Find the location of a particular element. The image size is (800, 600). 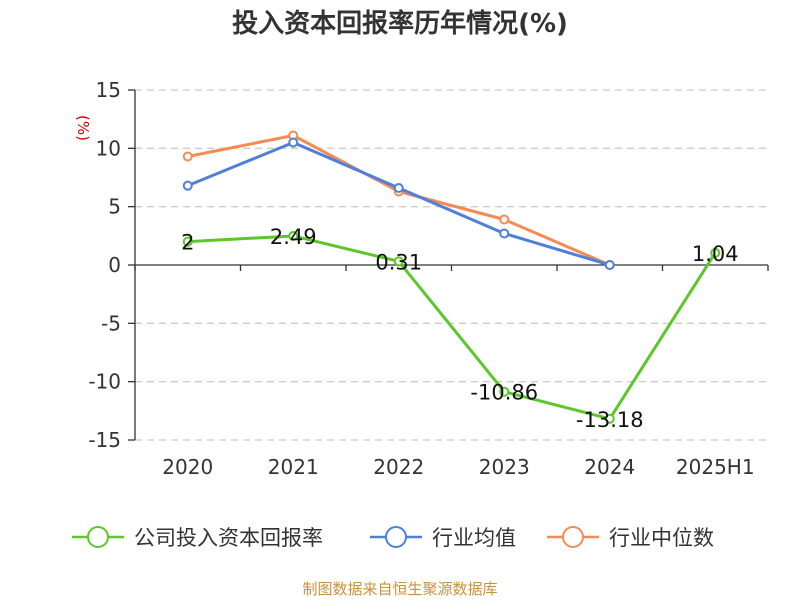

x-tick-label: 2021 is located at coordinates (293, 467).